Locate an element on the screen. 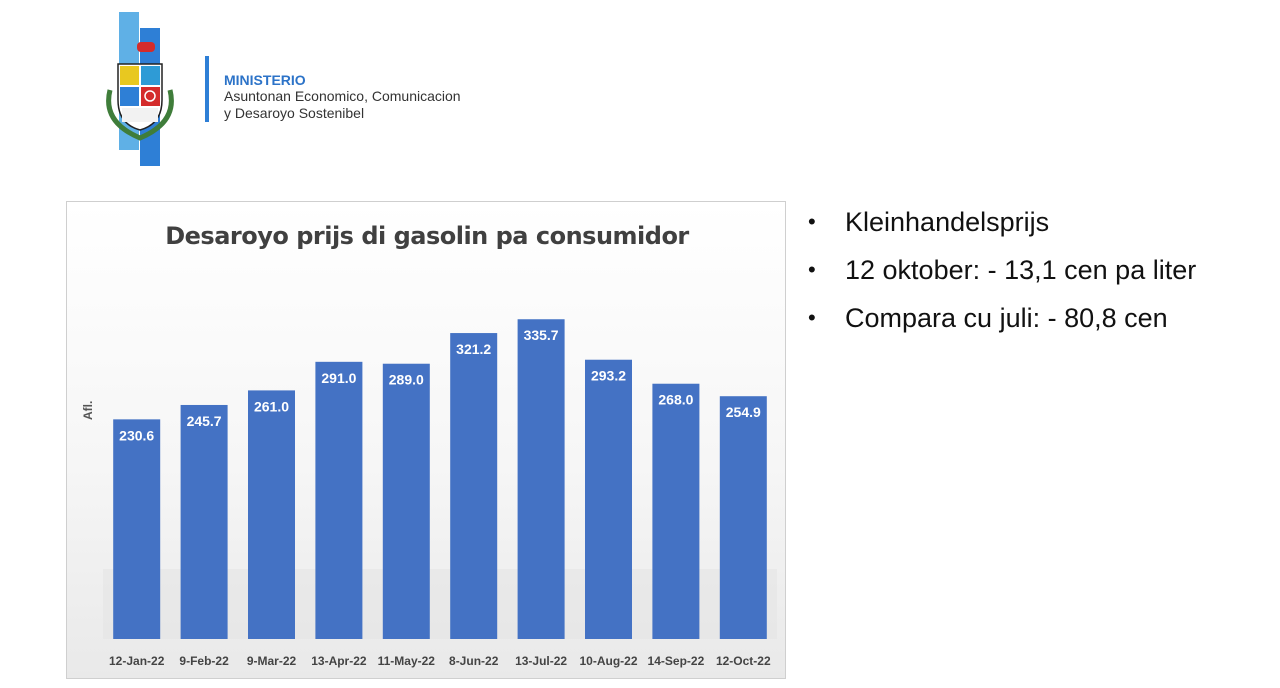 The width and height of the screenshot is (1280, 688). ministry-line-2: y Desaroyo Sostenibel is located at coordinates (294, 113).